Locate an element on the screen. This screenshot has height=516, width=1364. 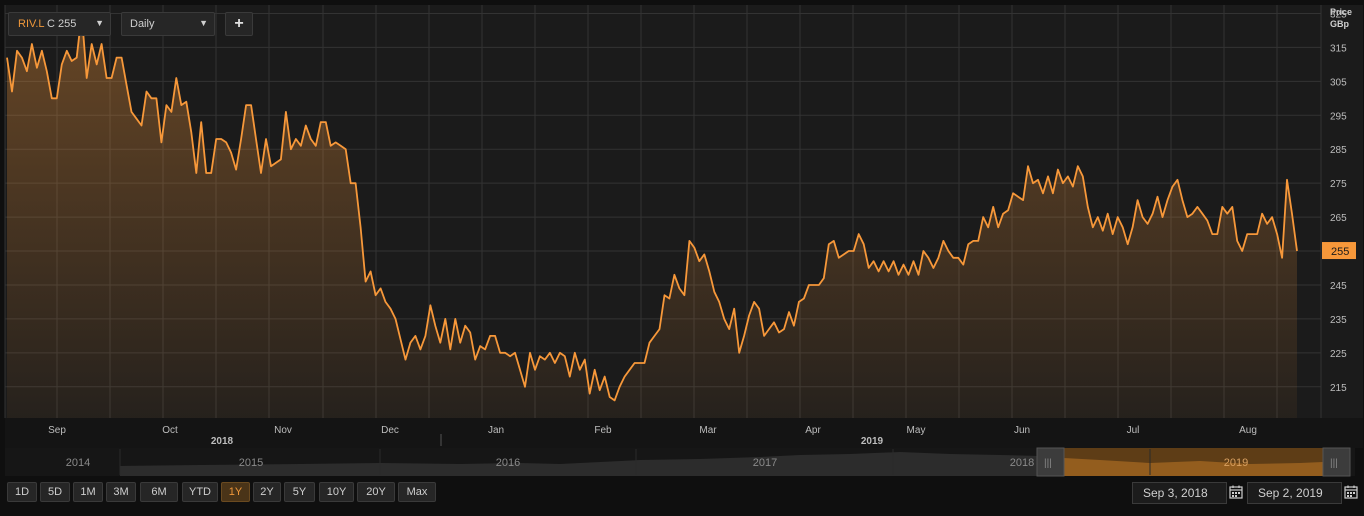
range-button-2y: 2Y is located at coordinates (267, 492).